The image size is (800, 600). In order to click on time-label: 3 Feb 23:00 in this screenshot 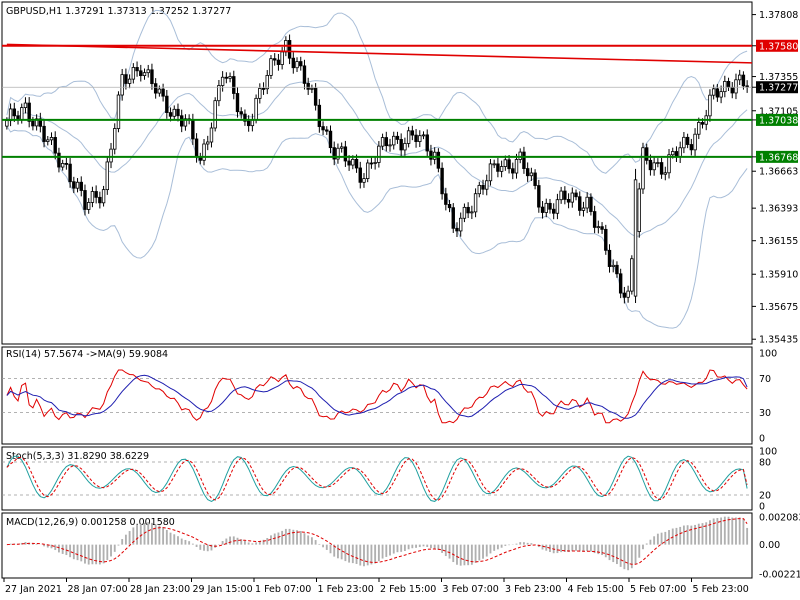, I will do `click(533, 589)`.